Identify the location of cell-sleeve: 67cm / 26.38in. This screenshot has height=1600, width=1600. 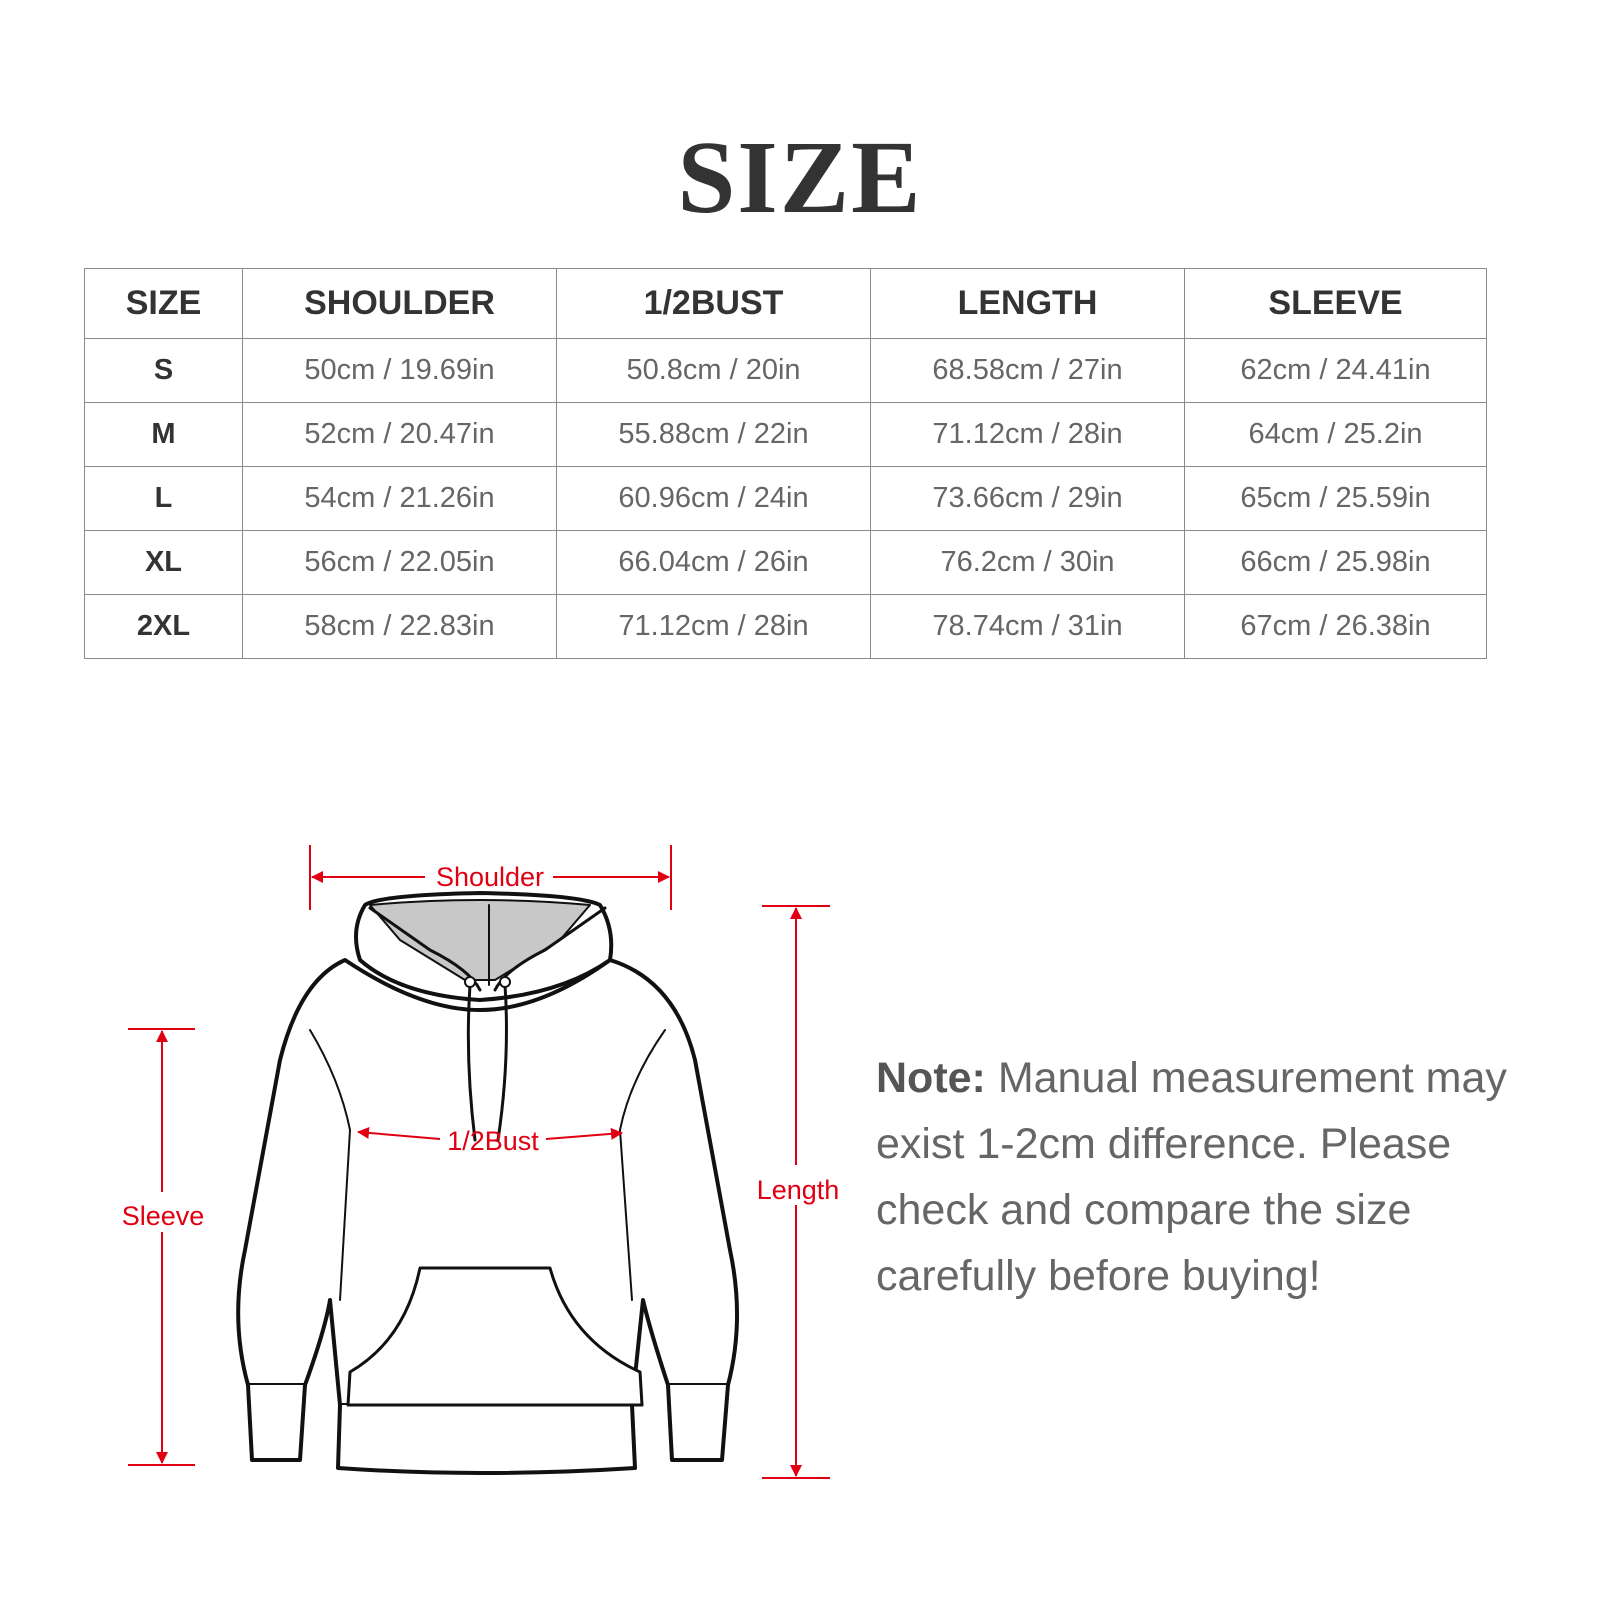
(1335, 626).